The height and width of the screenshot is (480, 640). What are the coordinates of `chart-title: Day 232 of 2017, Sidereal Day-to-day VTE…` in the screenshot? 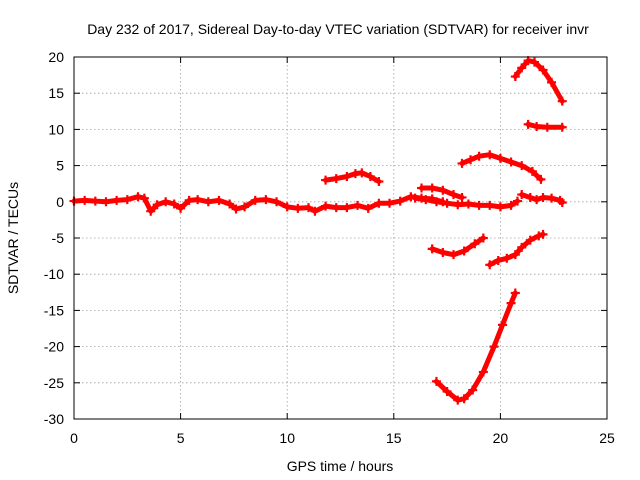 It's located at (338, 29).